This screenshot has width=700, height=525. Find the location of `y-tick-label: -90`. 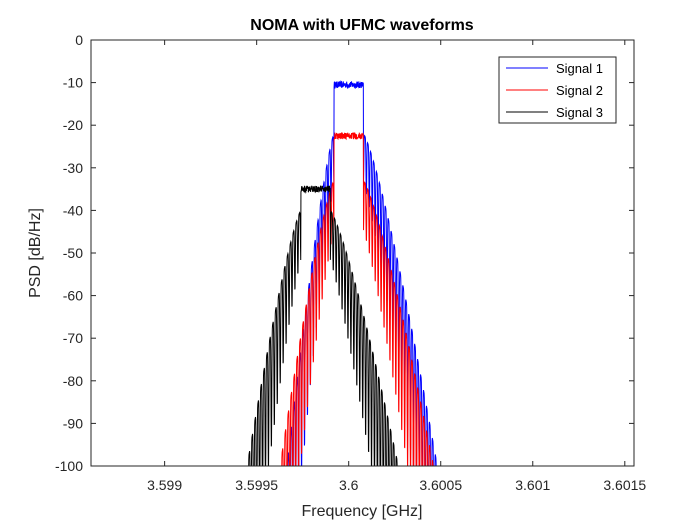

y-tick-label: -90 is located at coordinates (73, 423).